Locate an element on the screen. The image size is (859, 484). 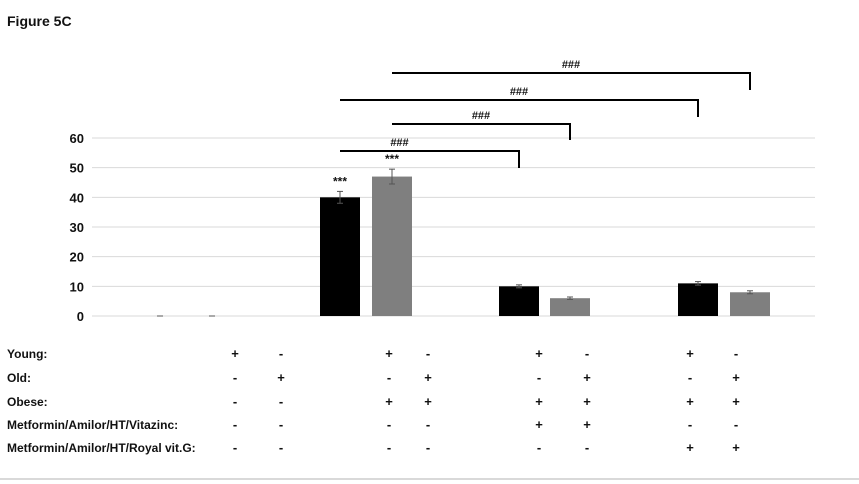
y-tick-label: 0 is located at coordinates (80, 316).